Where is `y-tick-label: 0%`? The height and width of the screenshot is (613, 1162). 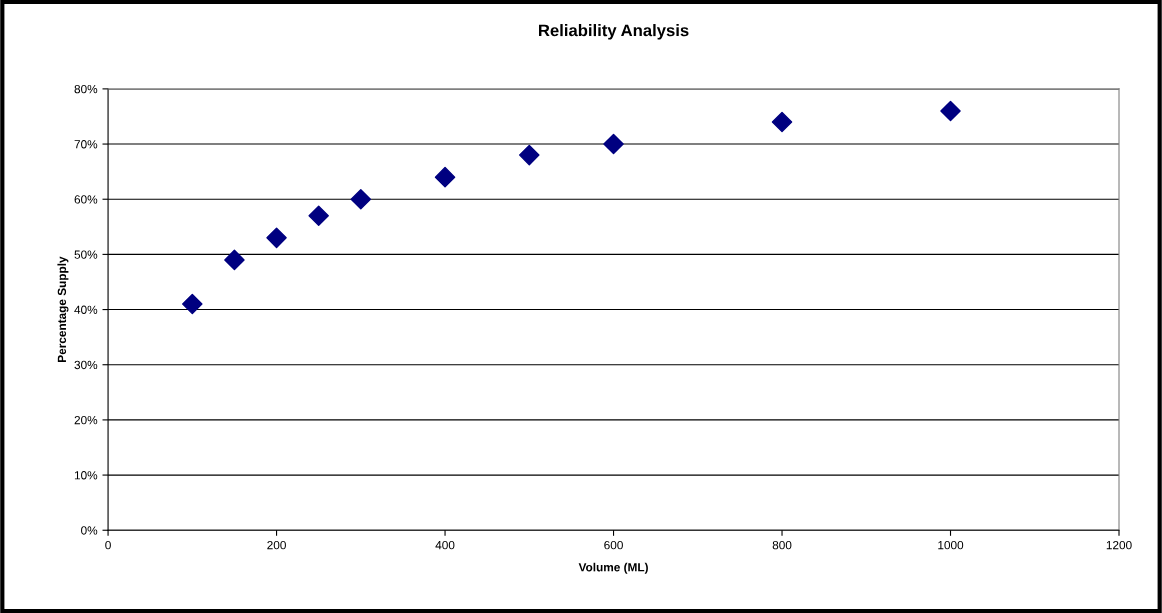 y-tick-label: 0% is located at coordinates (89, 530).